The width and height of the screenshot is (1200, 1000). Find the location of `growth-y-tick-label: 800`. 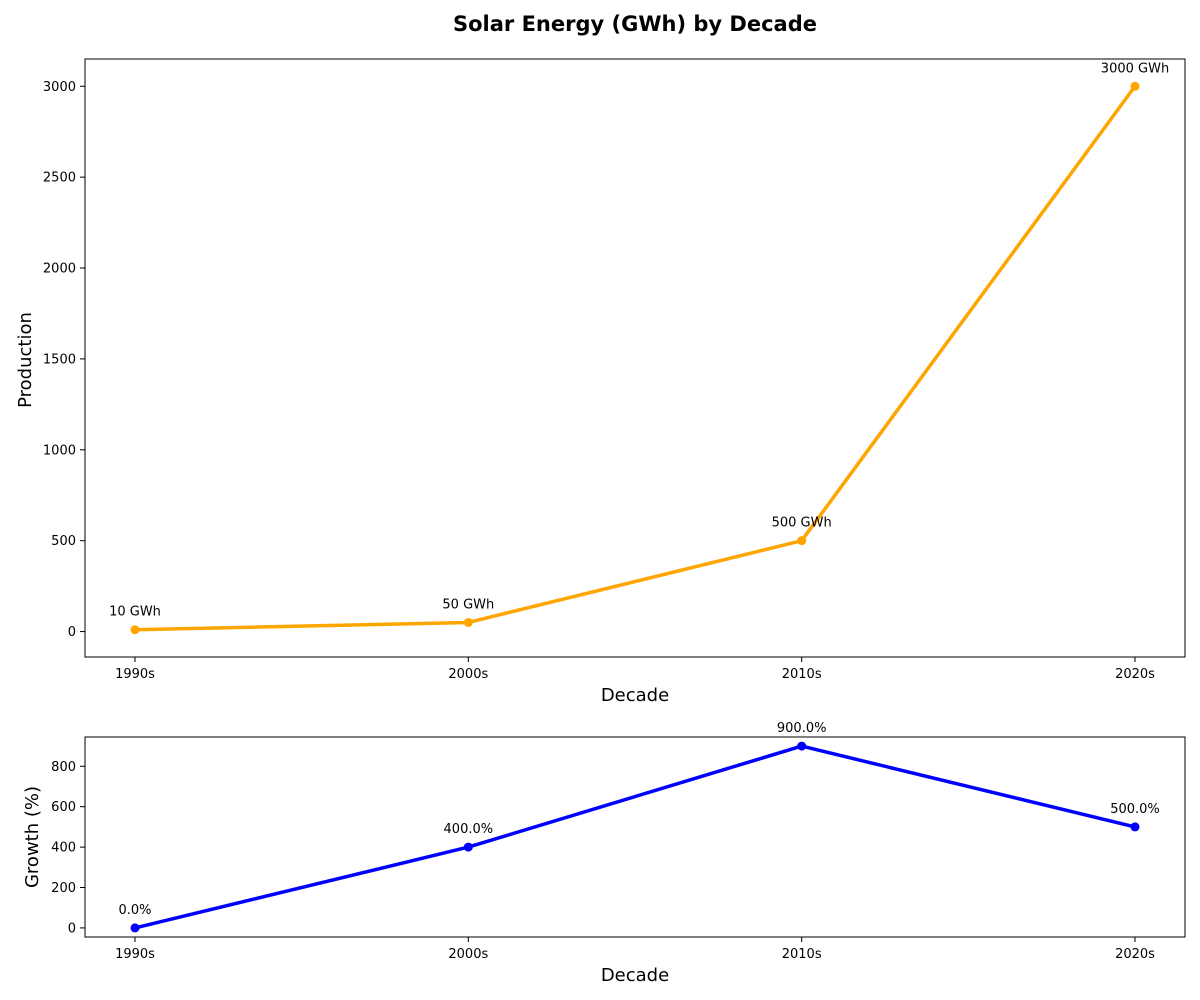

growth-y-tick-label: 800 is located at coordinates (63, 767).